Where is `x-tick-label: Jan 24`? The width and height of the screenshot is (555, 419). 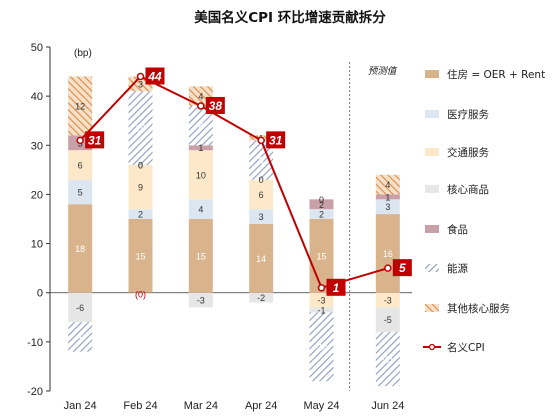
x-tick-label: Jan 24 is located at coordinates (80, 406).